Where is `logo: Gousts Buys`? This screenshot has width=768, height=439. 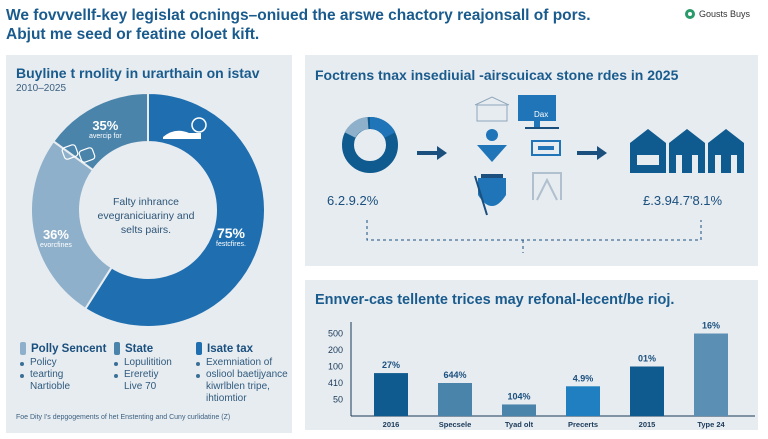
logo: Gousts Buys is located at coordinates (717, 14).